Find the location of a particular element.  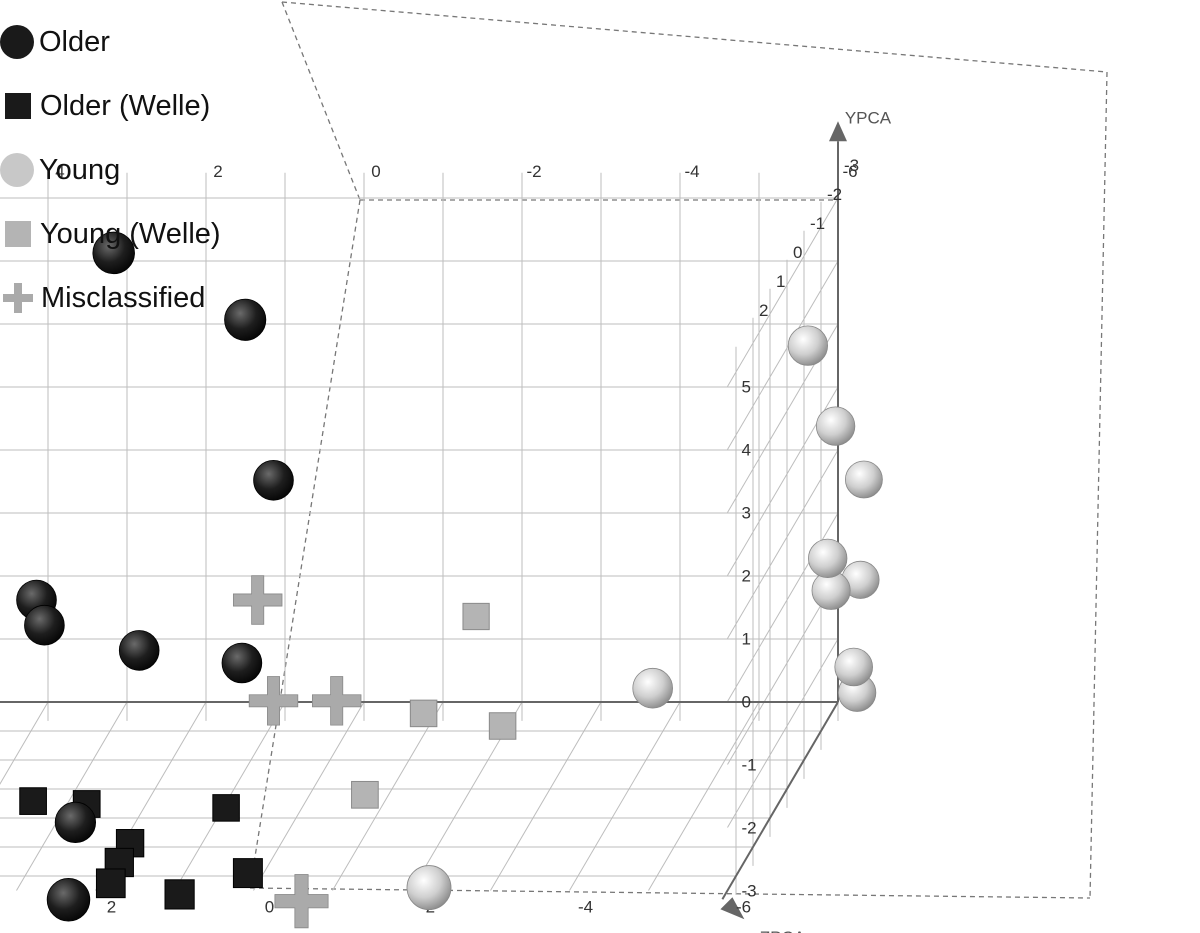

plus-marker-icon is located at coordinates (18, 298).